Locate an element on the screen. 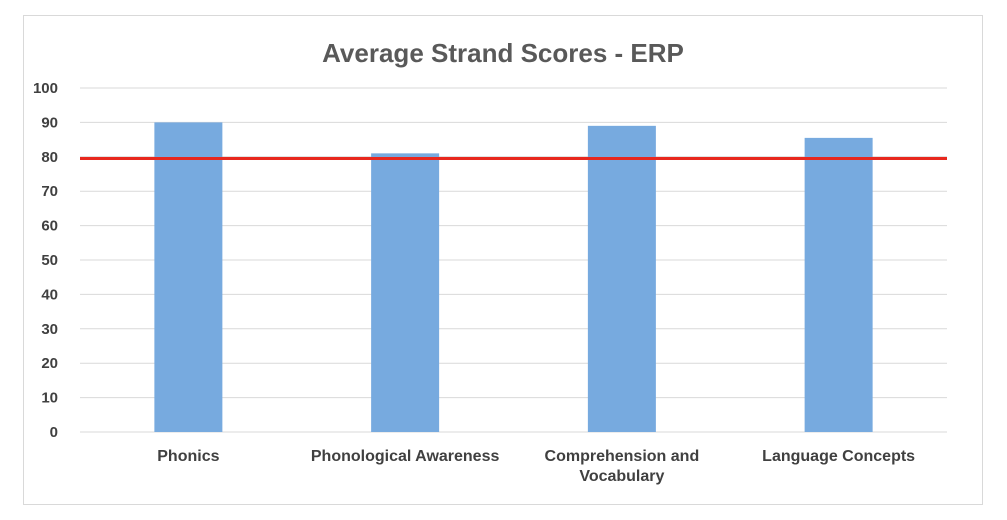 Image resolution: width=1007 pixels, height=520 pixels. y-tick-label: 30 is located at coordinates (49, 329).